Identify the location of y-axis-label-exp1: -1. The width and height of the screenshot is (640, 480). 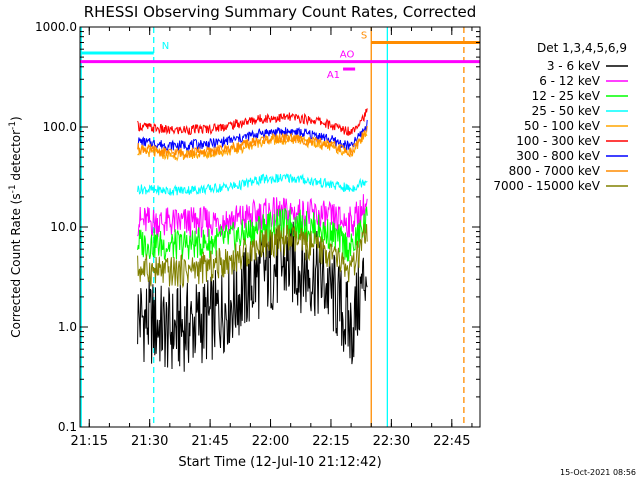
(13, 188).